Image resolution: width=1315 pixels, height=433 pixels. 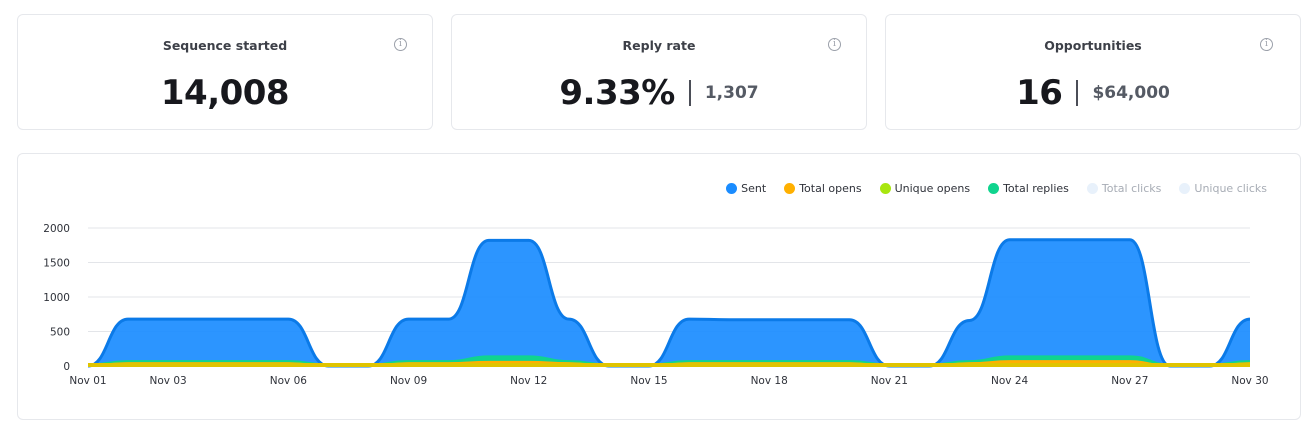 What do you see at coordinates (769, 381) in the screenshot?
I see `x-tick-label: Nov 18` at bounding box center [769, 381].